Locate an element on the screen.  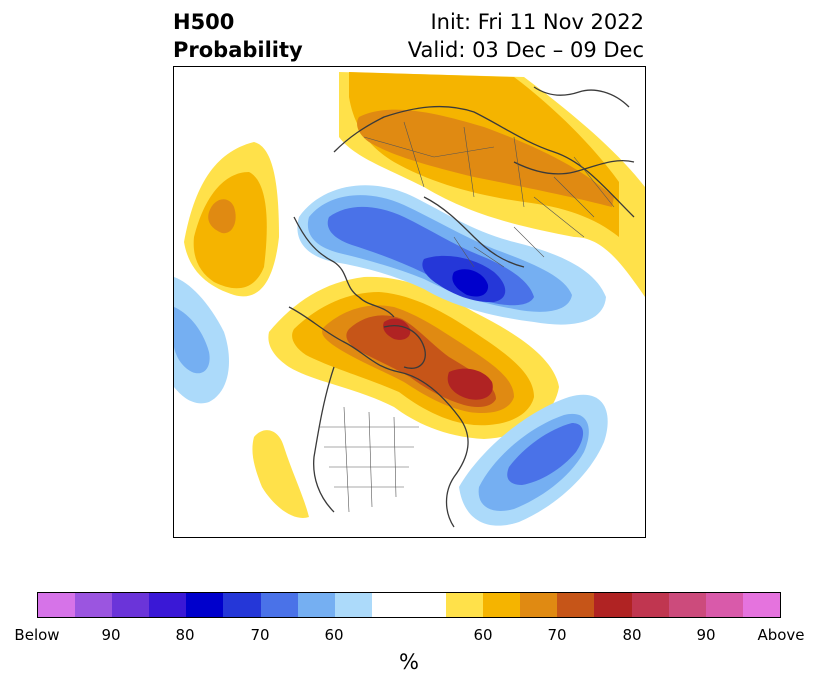
product-title: Probability is located at coordinates (238, 50).